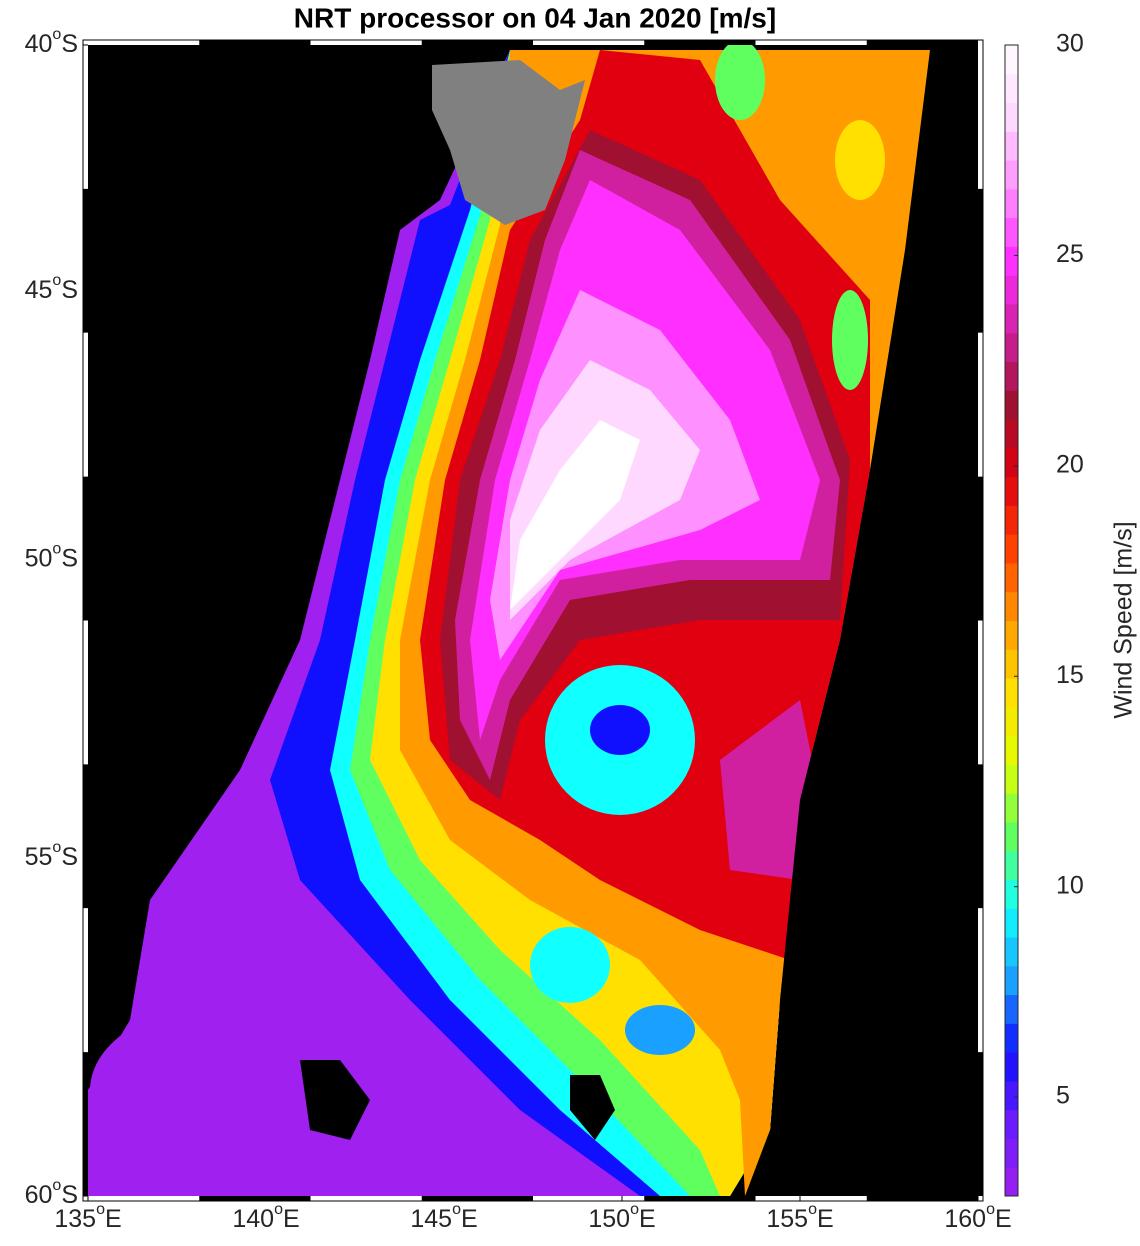 The height and width of the screenshot is (1246, 1140). Describe the element at coordinates (39, 1195) in the screenshot. I see `tick-number: 60` at that location.